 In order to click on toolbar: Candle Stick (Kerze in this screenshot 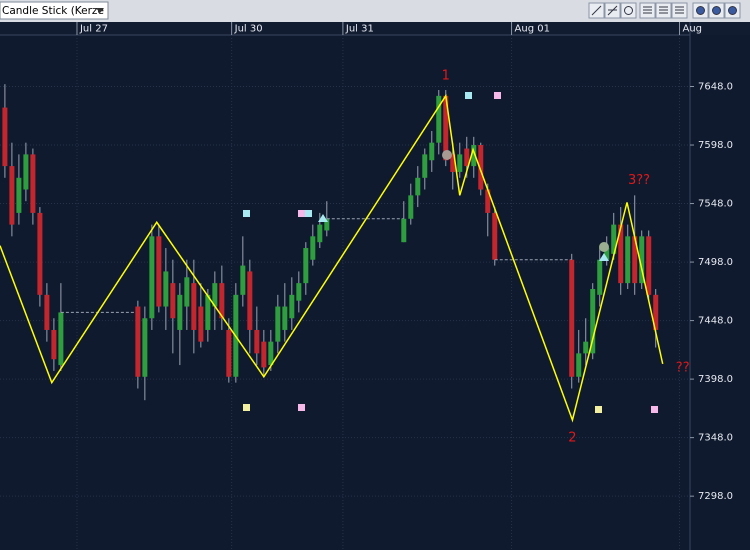, I will do `click(375, 11)`.